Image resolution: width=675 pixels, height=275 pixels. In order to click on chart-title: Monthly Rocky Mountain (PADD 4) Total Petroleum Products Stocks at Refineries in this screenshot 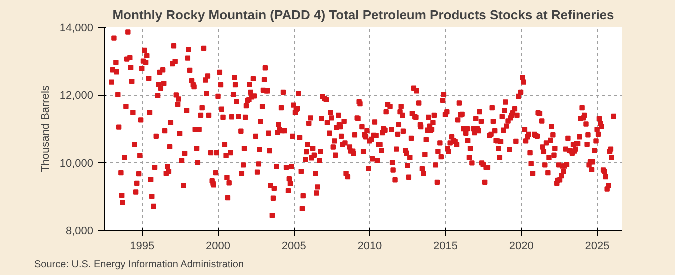, I will do `click(363, 15)`.